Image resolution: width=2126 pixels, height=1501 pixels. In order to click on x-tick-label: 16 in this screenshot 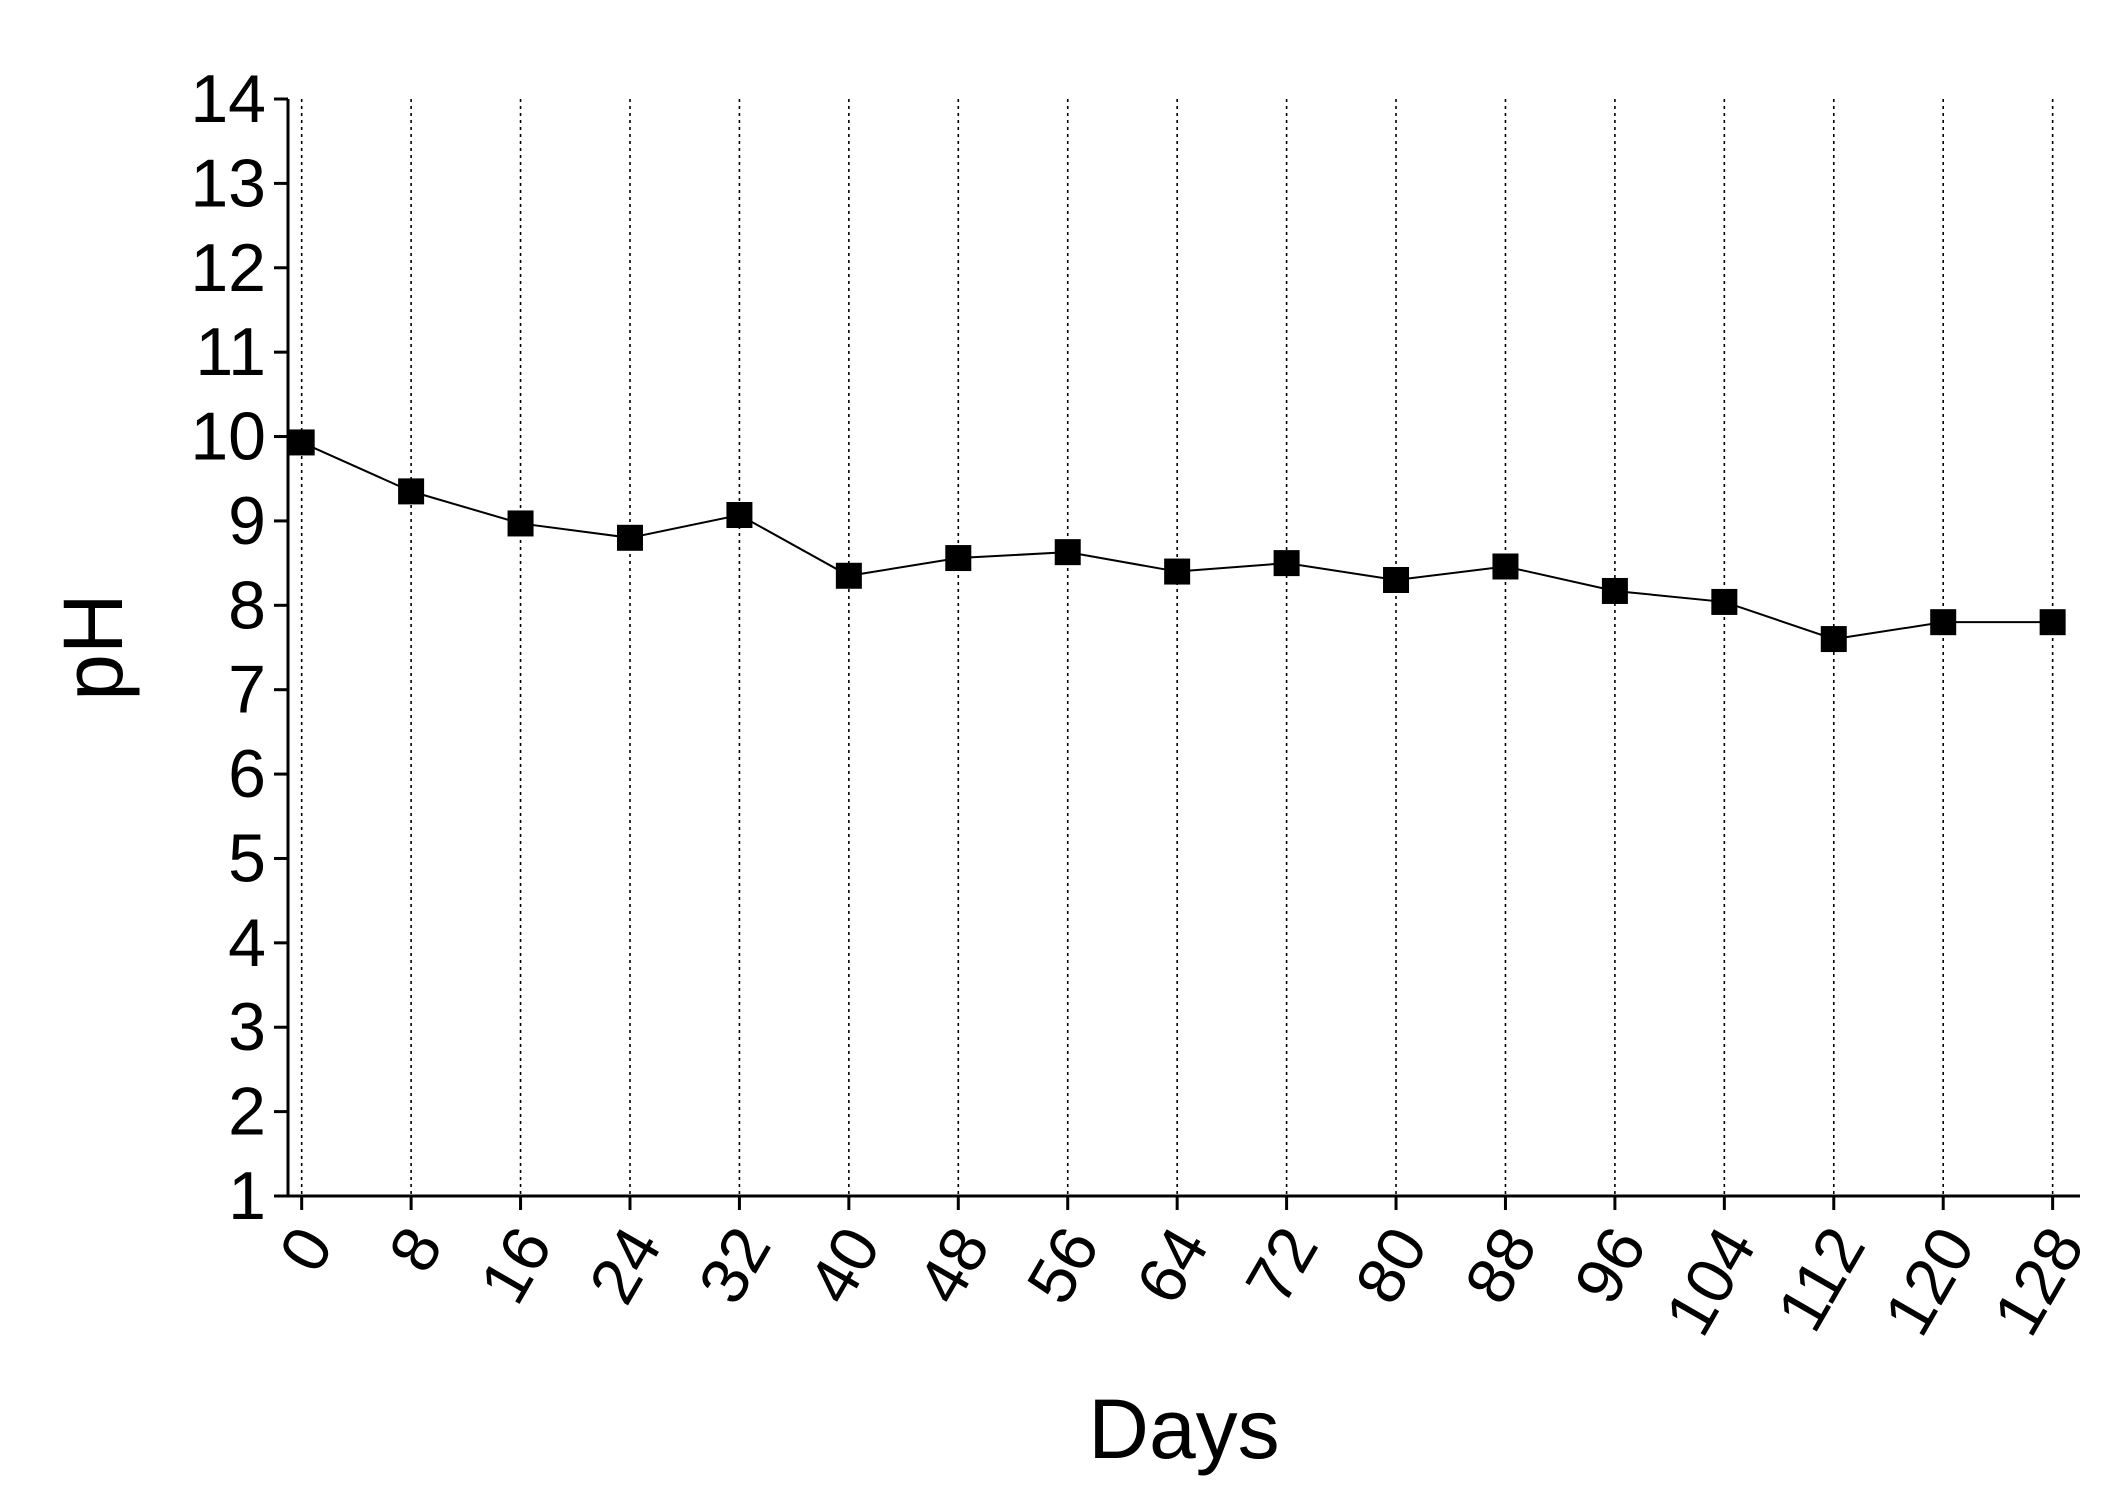, I will do `click(515, 1265)`.